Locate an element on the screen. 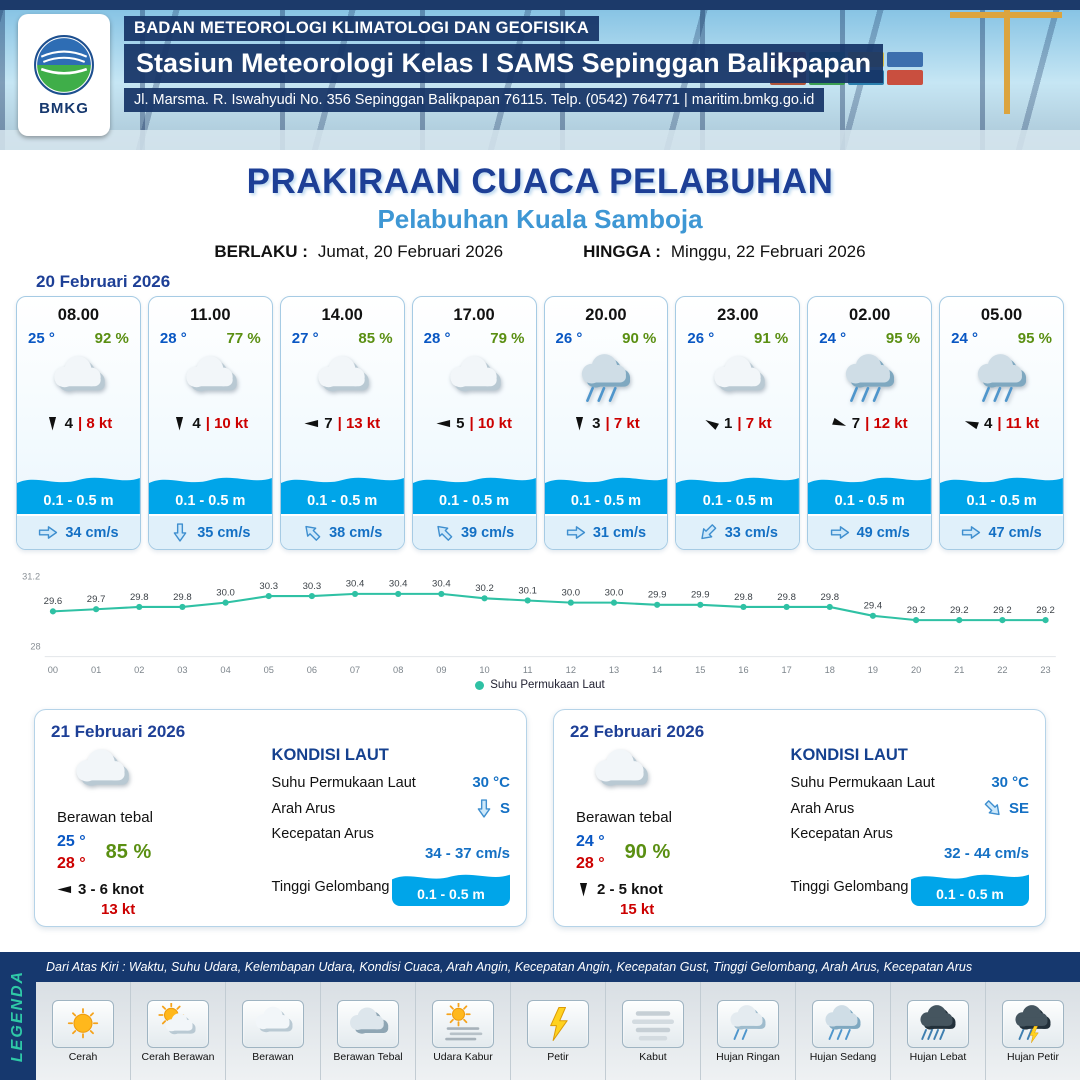  wind-row: 4 | 8 kt is located at coordinates (78, 423).